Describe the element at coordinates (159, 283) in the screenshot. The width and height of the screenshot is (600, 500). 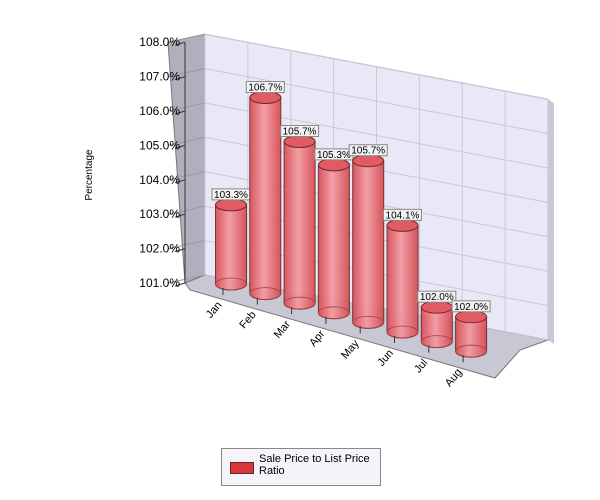
I see `y-tick-label: 101.0%` at that location.